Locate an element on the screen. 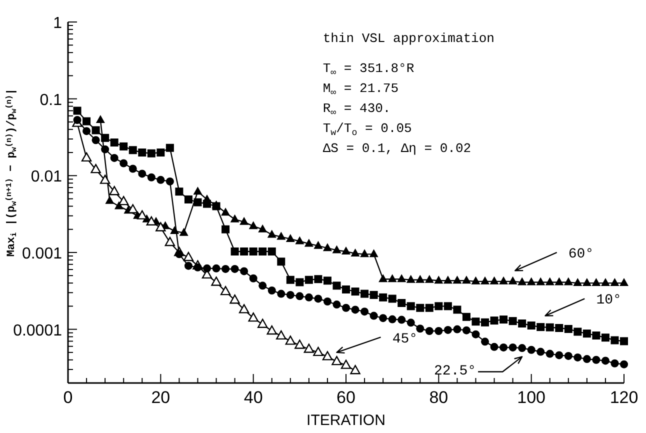  x-axis-title: ITERATION is located at coordinates (346, 420).